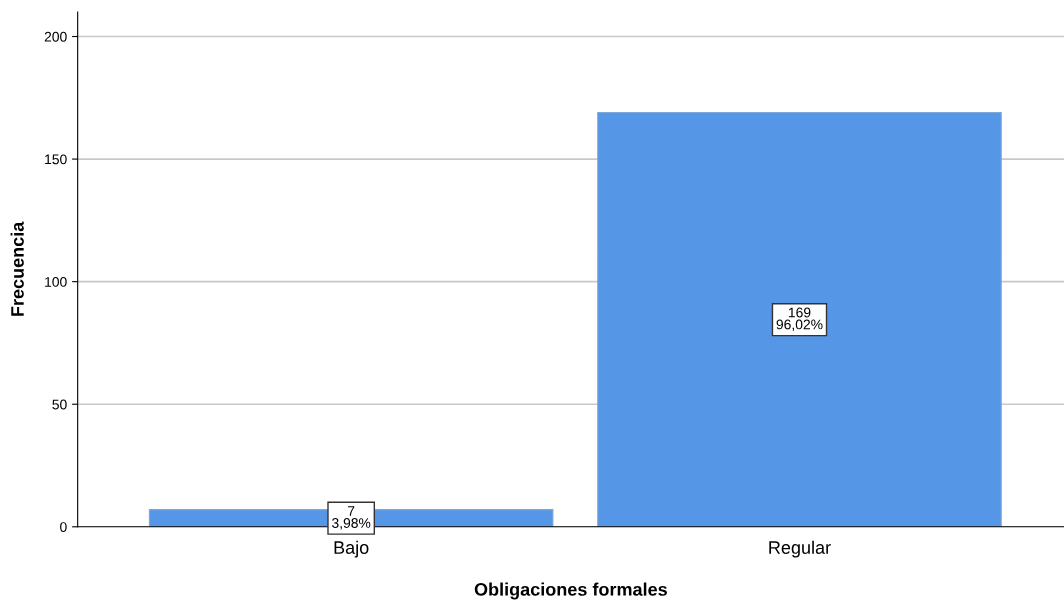 The width and height of the screenshot is (1064, 600). What do you see at coordinates (800, 549) in the screenshot?
I see `x-tick-label: Regular` at bounding box center [800, 549].